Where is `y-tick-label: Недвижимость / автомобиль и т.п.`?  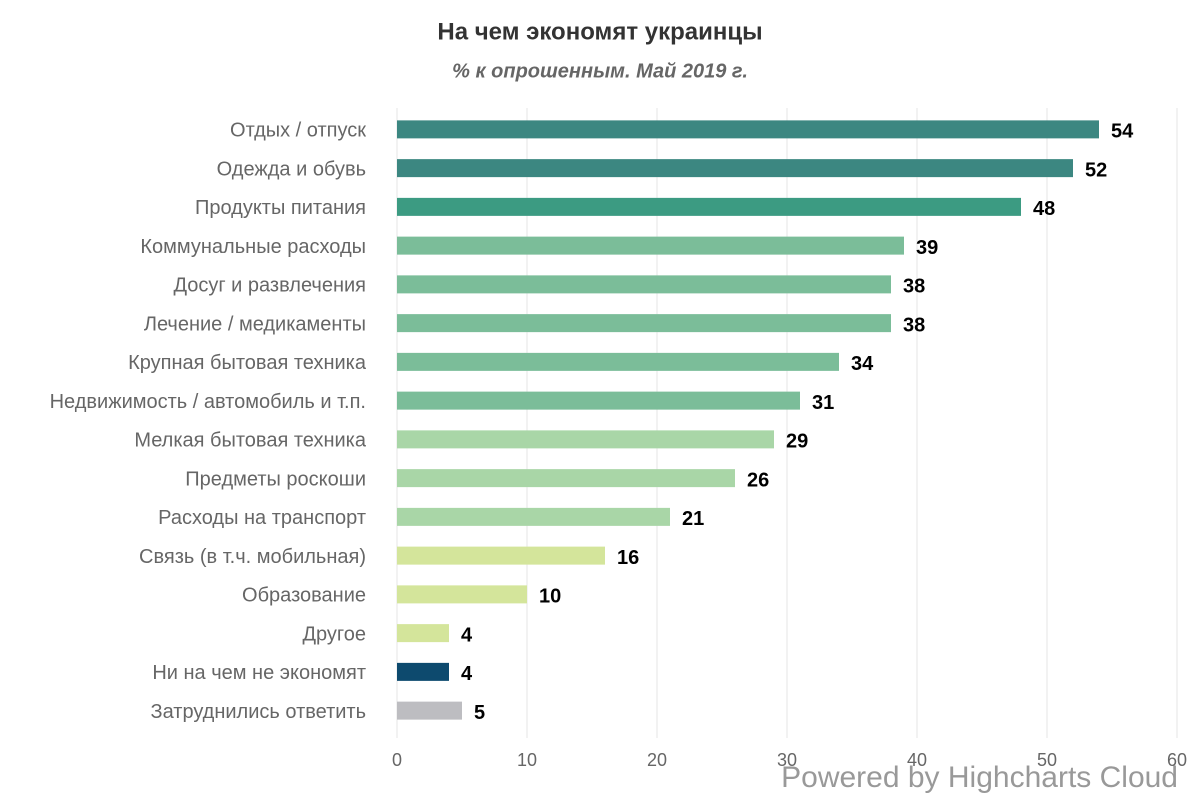 y-tick-label: Недвижимость / автомобиль и т.п. is located at coordinates (208, 402).